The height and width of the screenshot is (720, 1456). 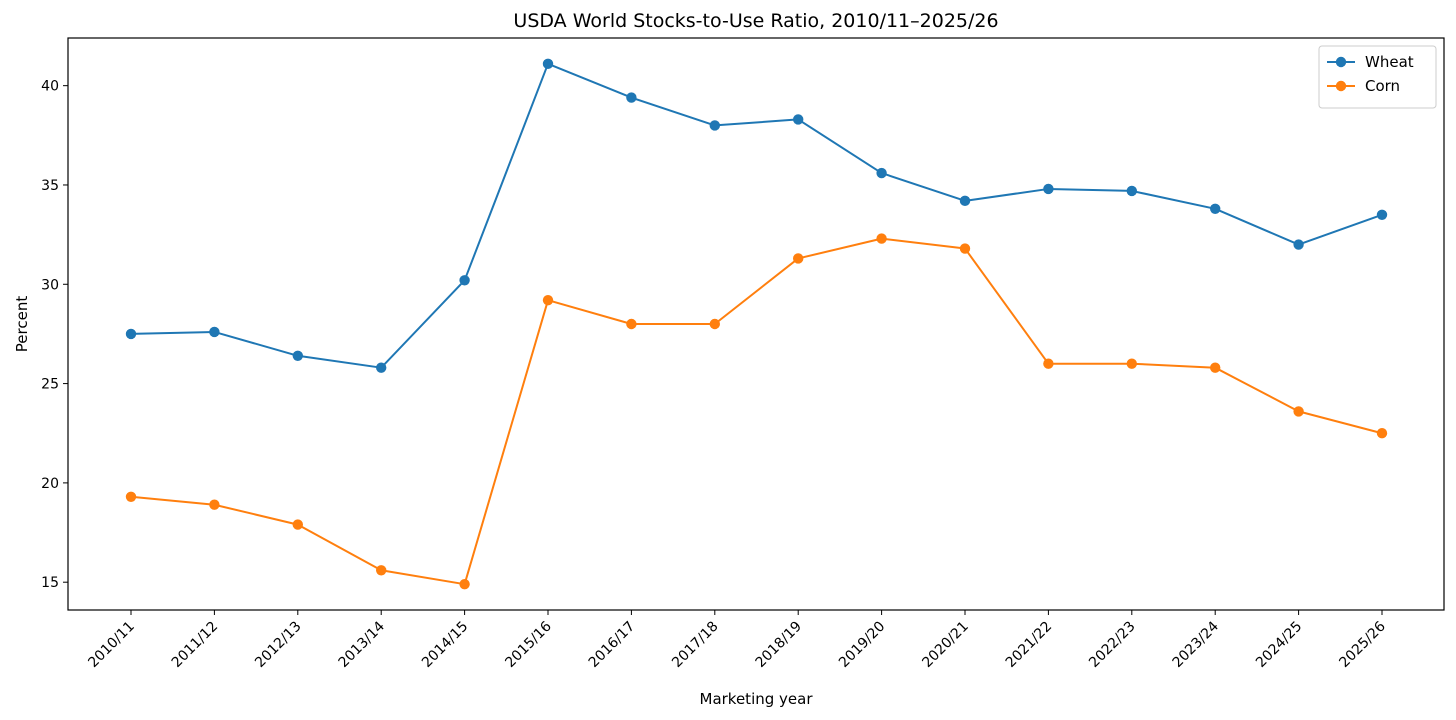 I want to click on legend-item-wheat: Wheat, so click(x=1370, y=62).